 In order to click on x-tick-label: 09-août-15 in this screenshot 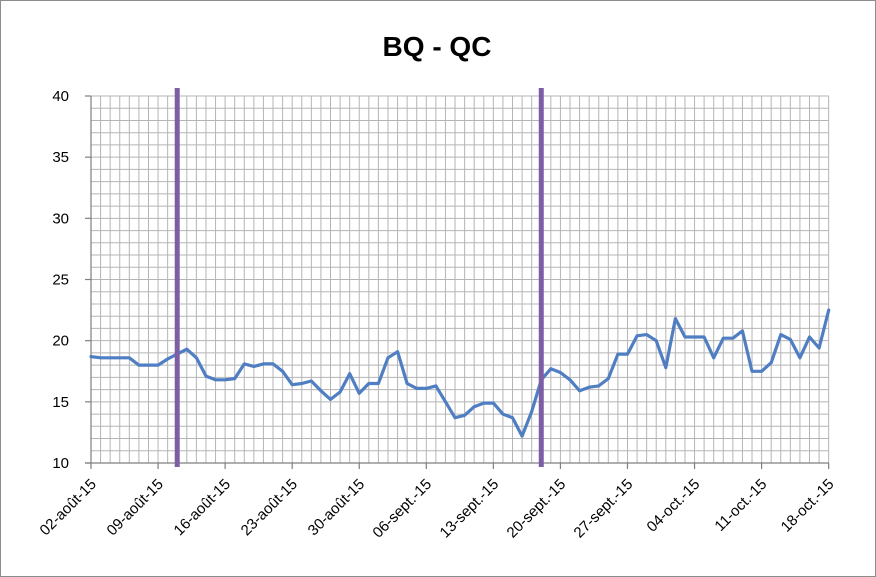, I will do `click(135, 507)`.